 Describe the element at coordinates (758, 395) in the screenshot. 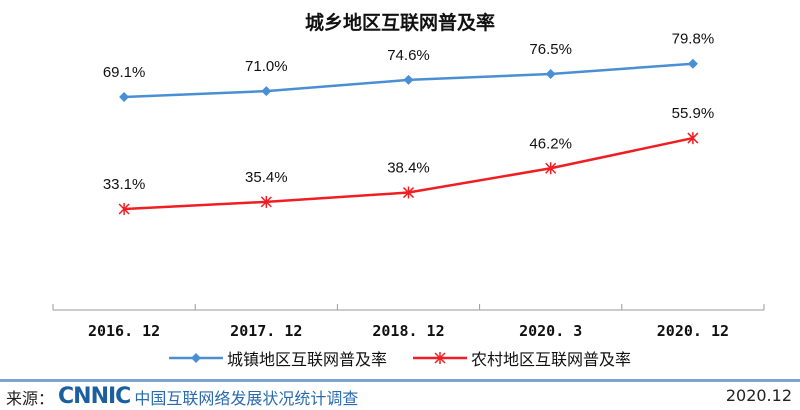

I see `footer-date: 2020.12` at that location.